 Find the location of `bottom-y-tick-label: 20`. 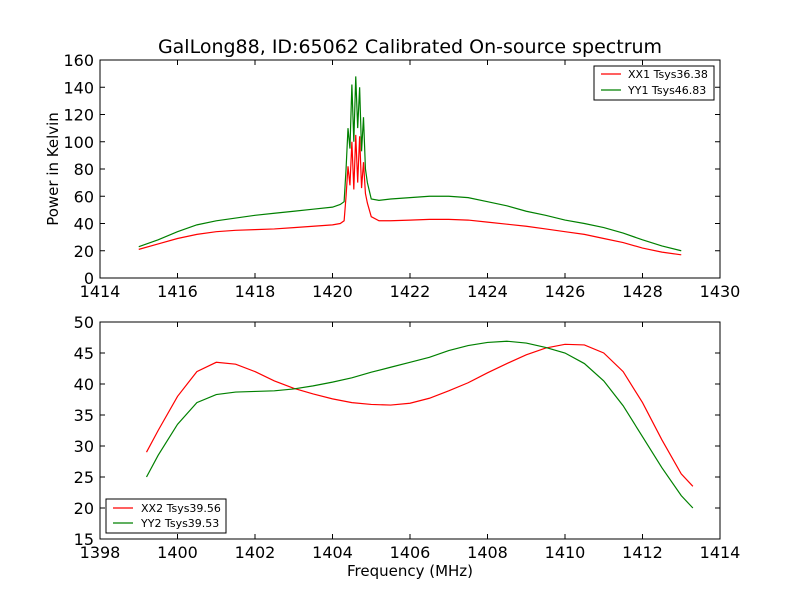

bottom-y-tick-label: 20 is located at coordinates (84, 508).